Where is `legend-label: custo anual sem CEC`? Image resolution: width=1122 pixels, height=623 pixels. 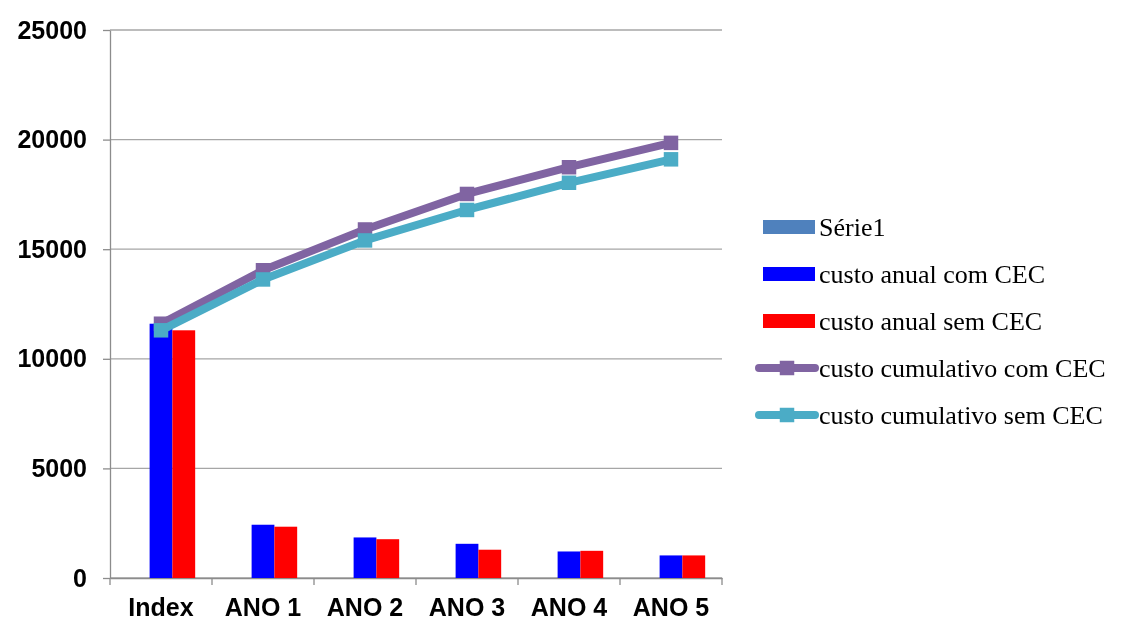
legend-label: custo anual sem CEC is located at coordinates (931, 322).